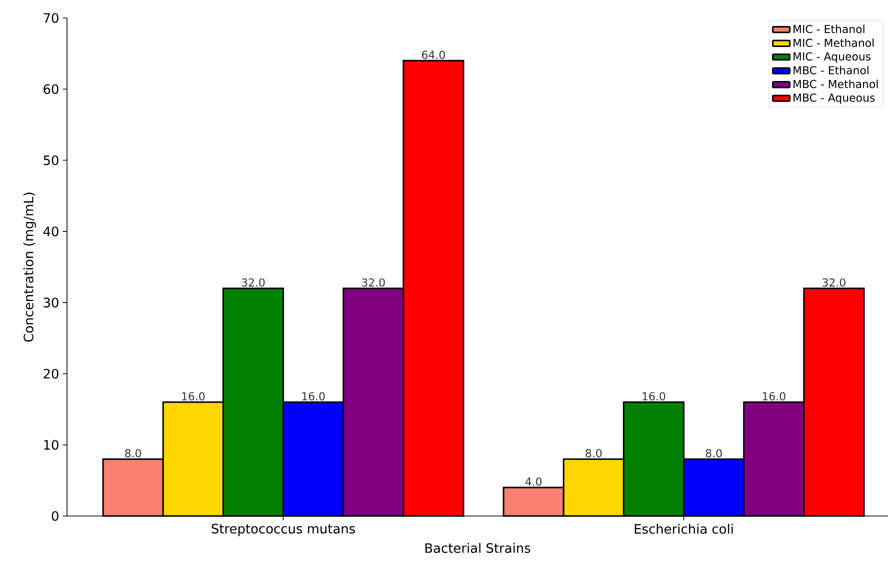 The image size is (888, 562). What do you see at coordinates (50, 231) in the screenshot?
I see `y-tick-label: 40` at bounding box center [50, 231].